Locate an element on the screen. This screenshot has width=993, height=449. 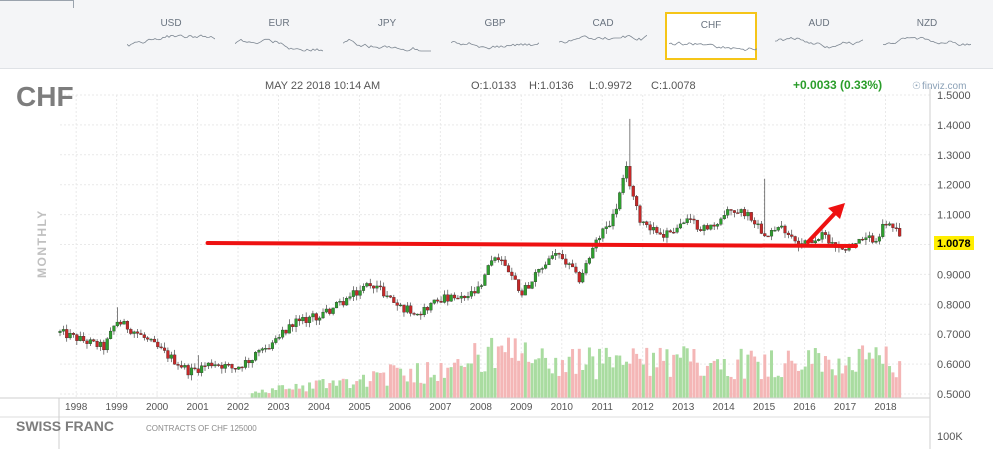
currency-tile-gbp: GBP is located at coordinates (495, 36).